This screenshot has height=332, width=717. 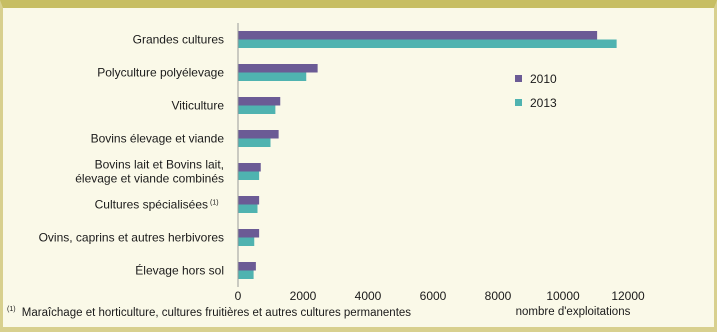 I want to click on x-tick-label-5: 10000, so click(x=563, y=296).